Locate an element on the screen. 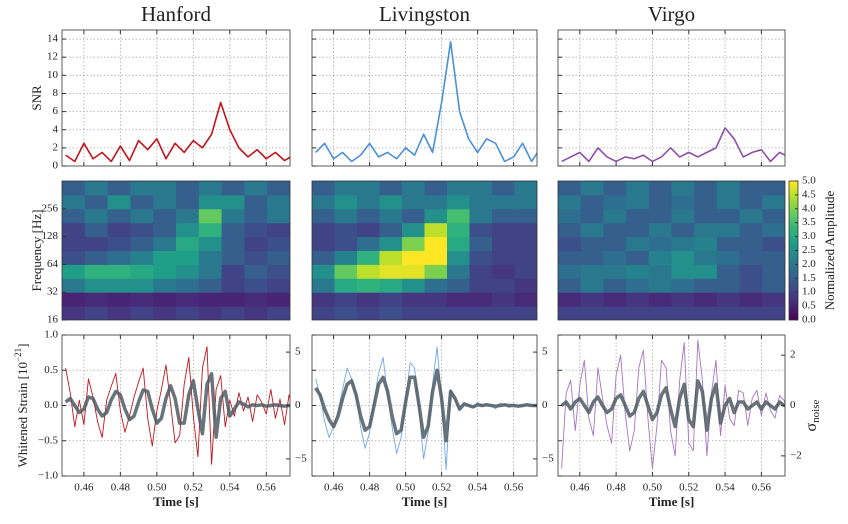 The height and width of the screenshot is (524, 848). y-axis-label: SNR is located at coordinates (36, 98).